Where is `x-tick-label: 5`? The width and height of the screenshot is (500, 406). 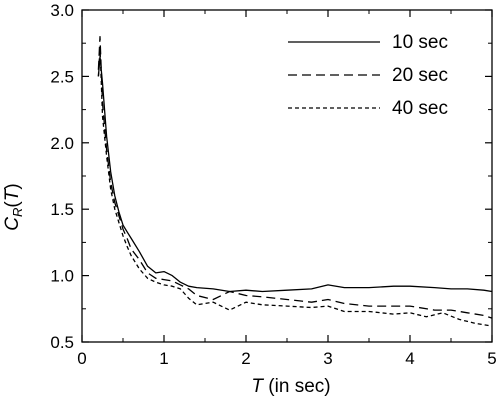
x-tick-label: 5 is located at coordinates (491, 358).